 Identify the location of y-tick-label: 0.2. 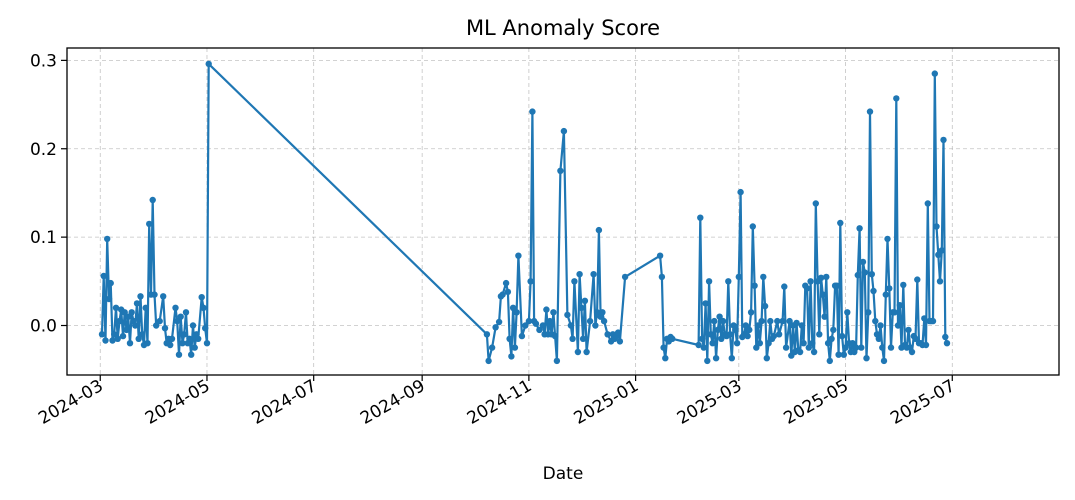
(43, 150).